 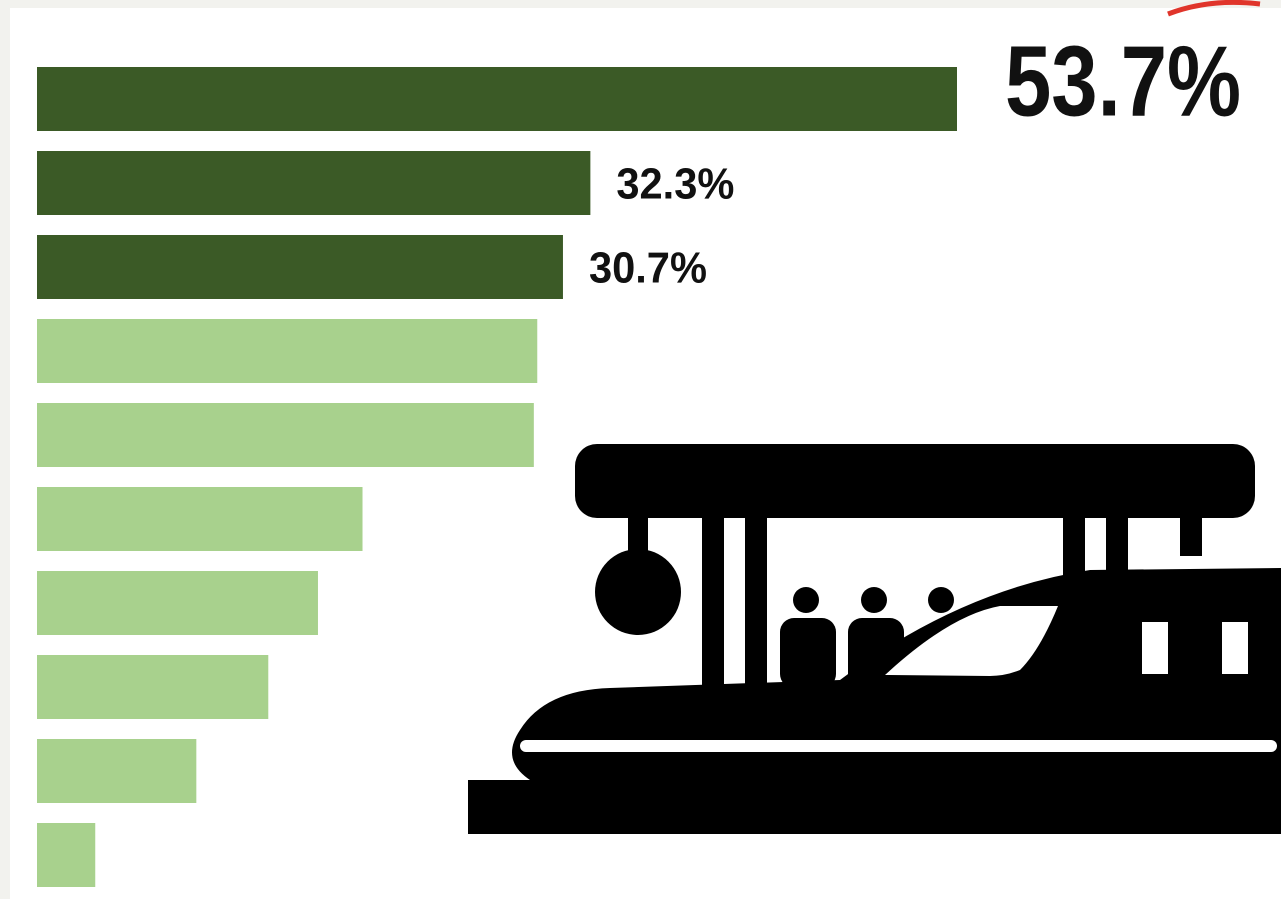 What do you see at coordinates (1123, 81) in the screenshot?
I see `value-label: 53.7%` at bounding box center [1123, 81].